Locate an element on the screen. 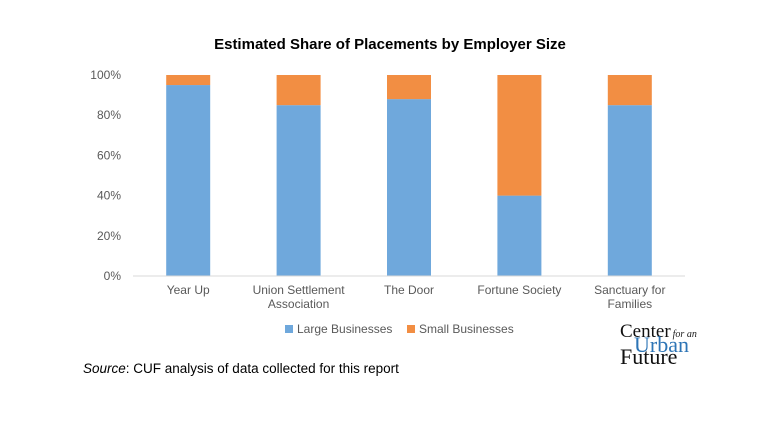  y-tick-label: 40% is located at coordinates (109, 196).